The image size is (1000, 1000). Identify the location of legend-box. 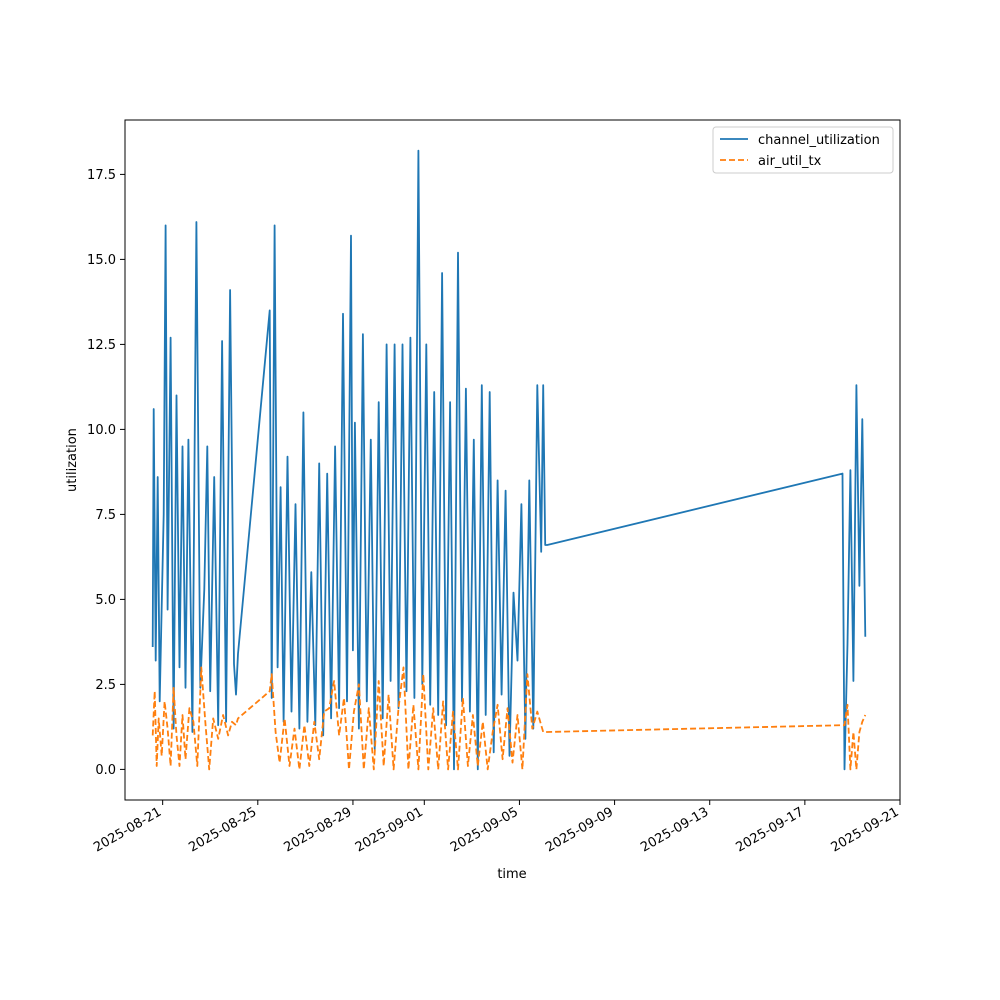
(803, 150).